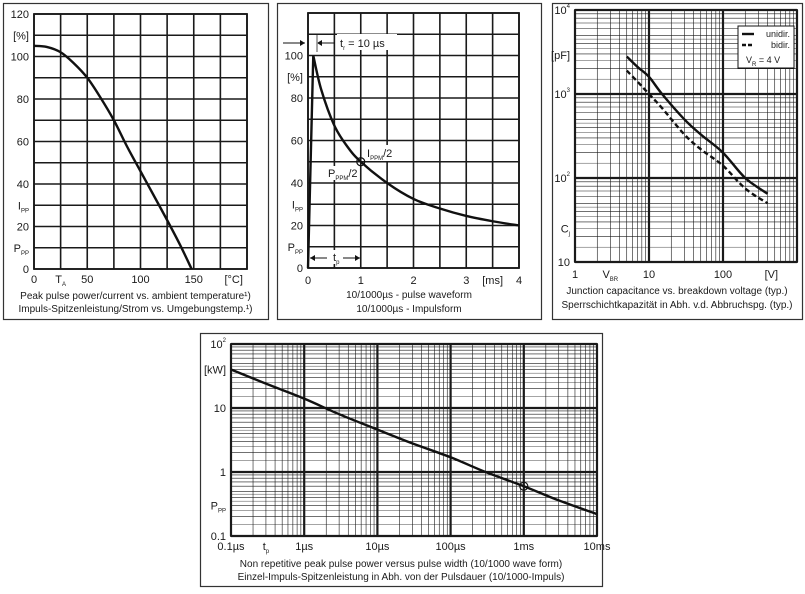  What do you see at coordinates (766, 47) in the screenshot?
I see `legend: unidir.bidir. VR = 4 V` at bounding box center [766, 47].